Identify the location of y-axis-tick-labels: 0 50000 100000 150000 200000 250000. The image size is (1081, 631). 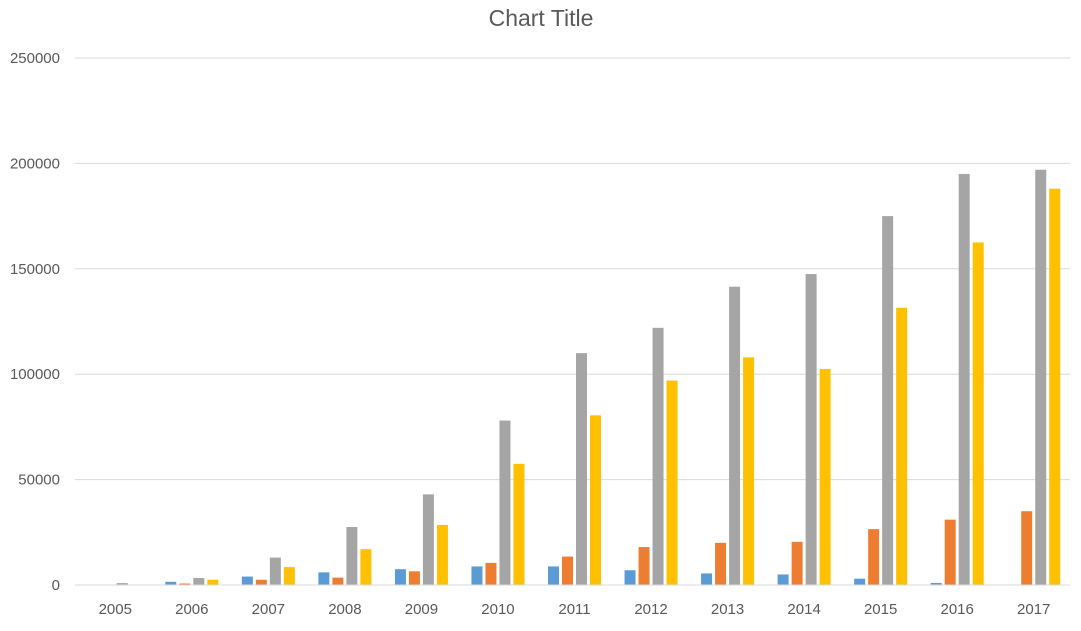
(35, 322).